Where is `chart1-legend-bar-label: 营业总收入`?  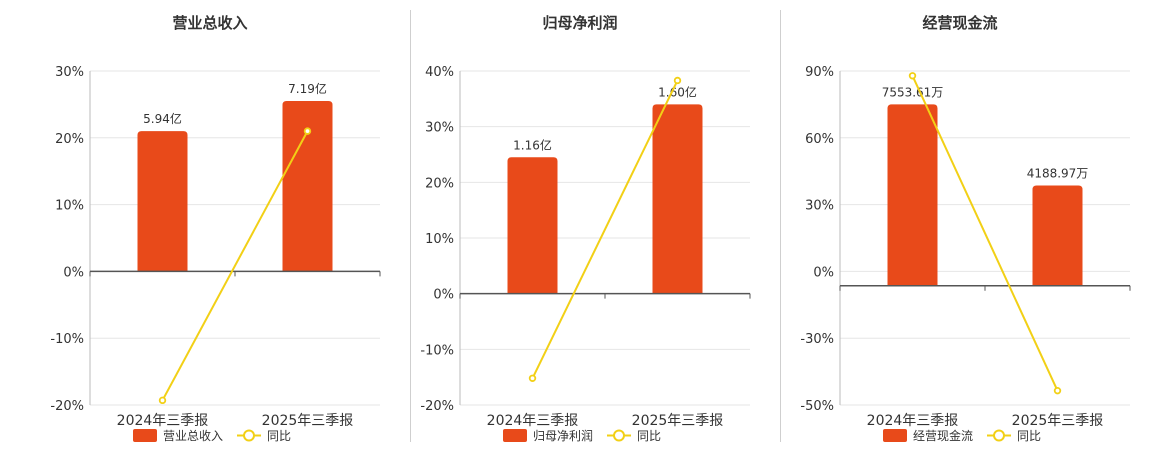 chart1-legend-bar-label: 营业总收入 is located at coordinates (193, 436).